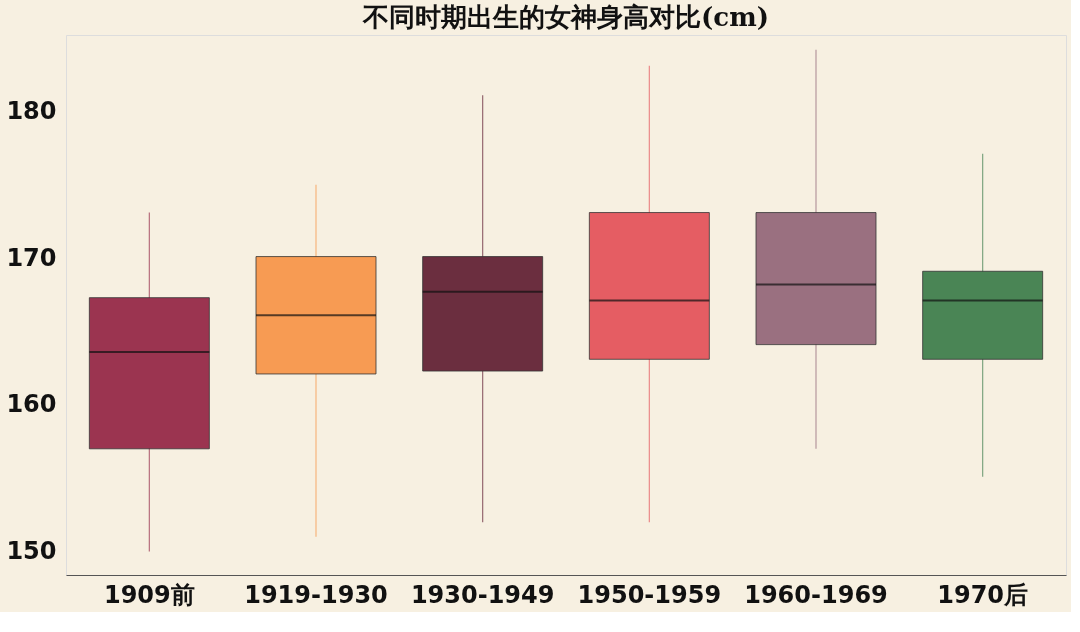 The image size is (1080, 632). Describe the element at coordinates (31, 551) in the screenshot. I see `y-tick-label: 150` at that location.